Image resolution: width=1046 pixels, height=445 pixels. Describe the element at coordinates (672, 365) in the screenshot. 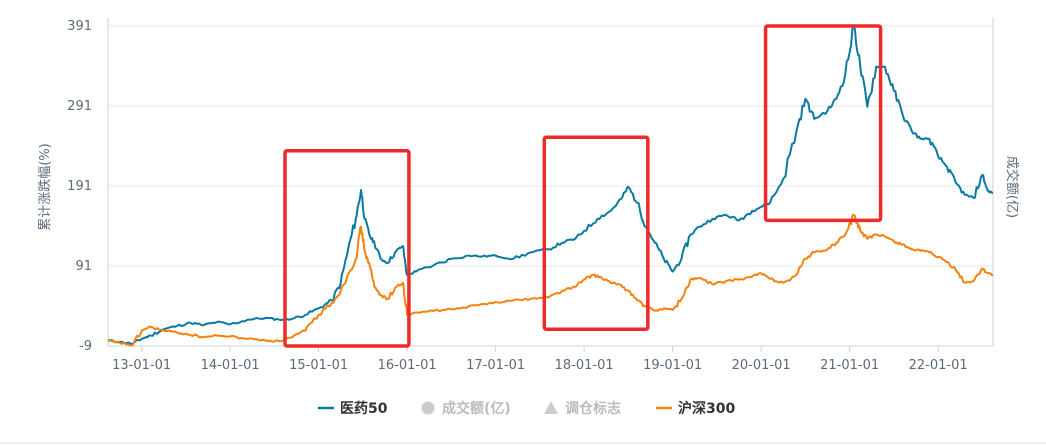

I see `x-tick-label: 19-01-01` at that location.